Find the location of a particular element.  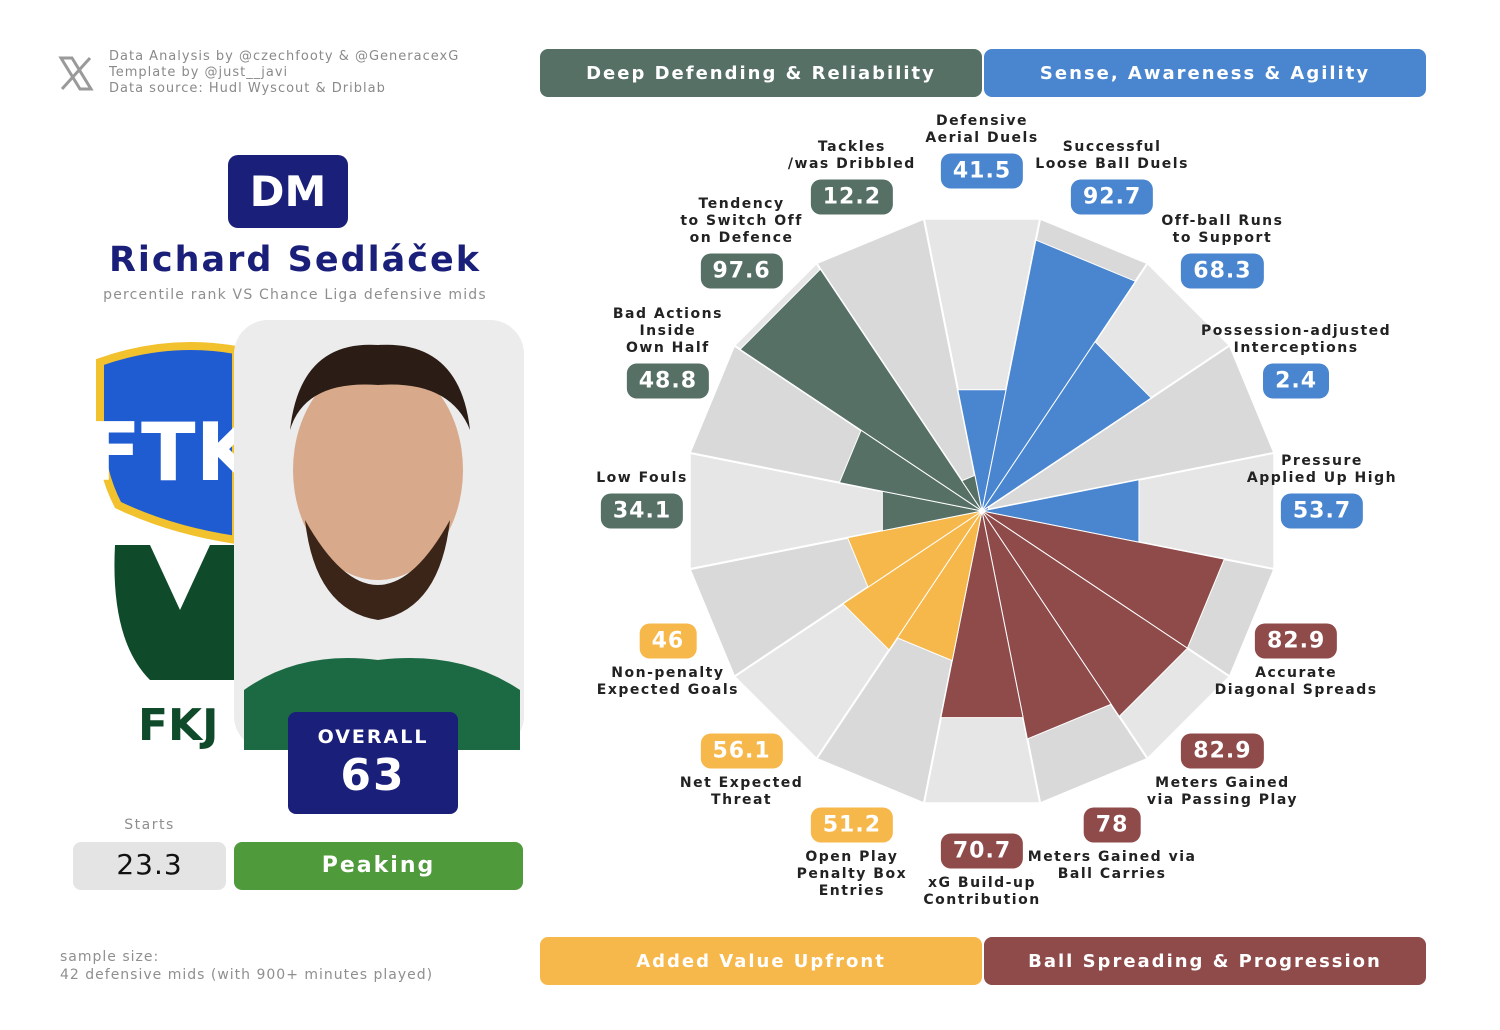

value-badge: 34.1 is located at coordinates (642, 511).